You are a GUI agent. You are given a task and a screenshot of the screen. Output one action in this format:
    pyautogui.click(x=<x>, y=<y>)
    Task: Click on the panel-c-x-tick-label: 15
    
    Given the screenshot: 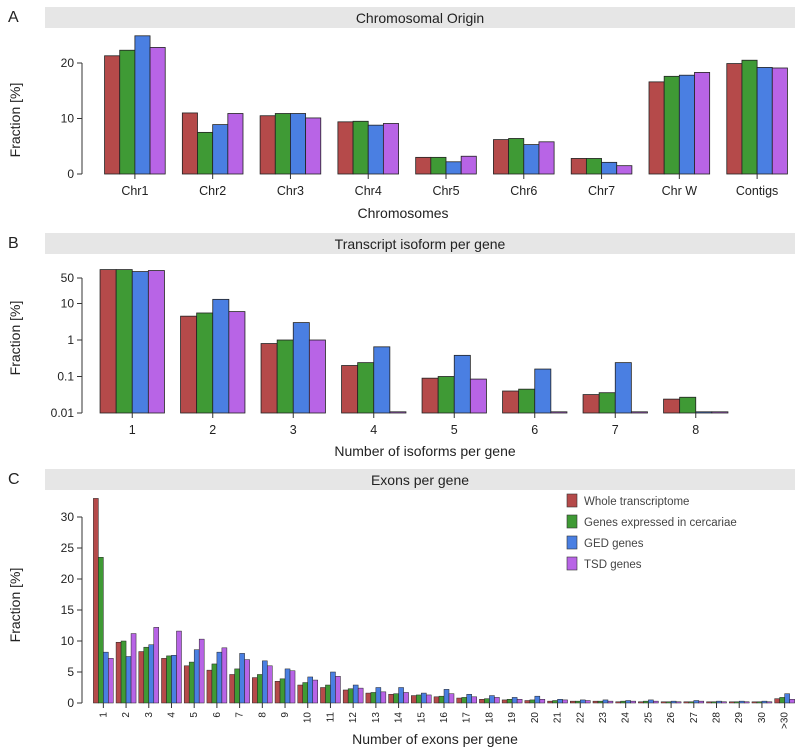 What is the action you would take?
    pyautogui.click(x=421, y=718)
    